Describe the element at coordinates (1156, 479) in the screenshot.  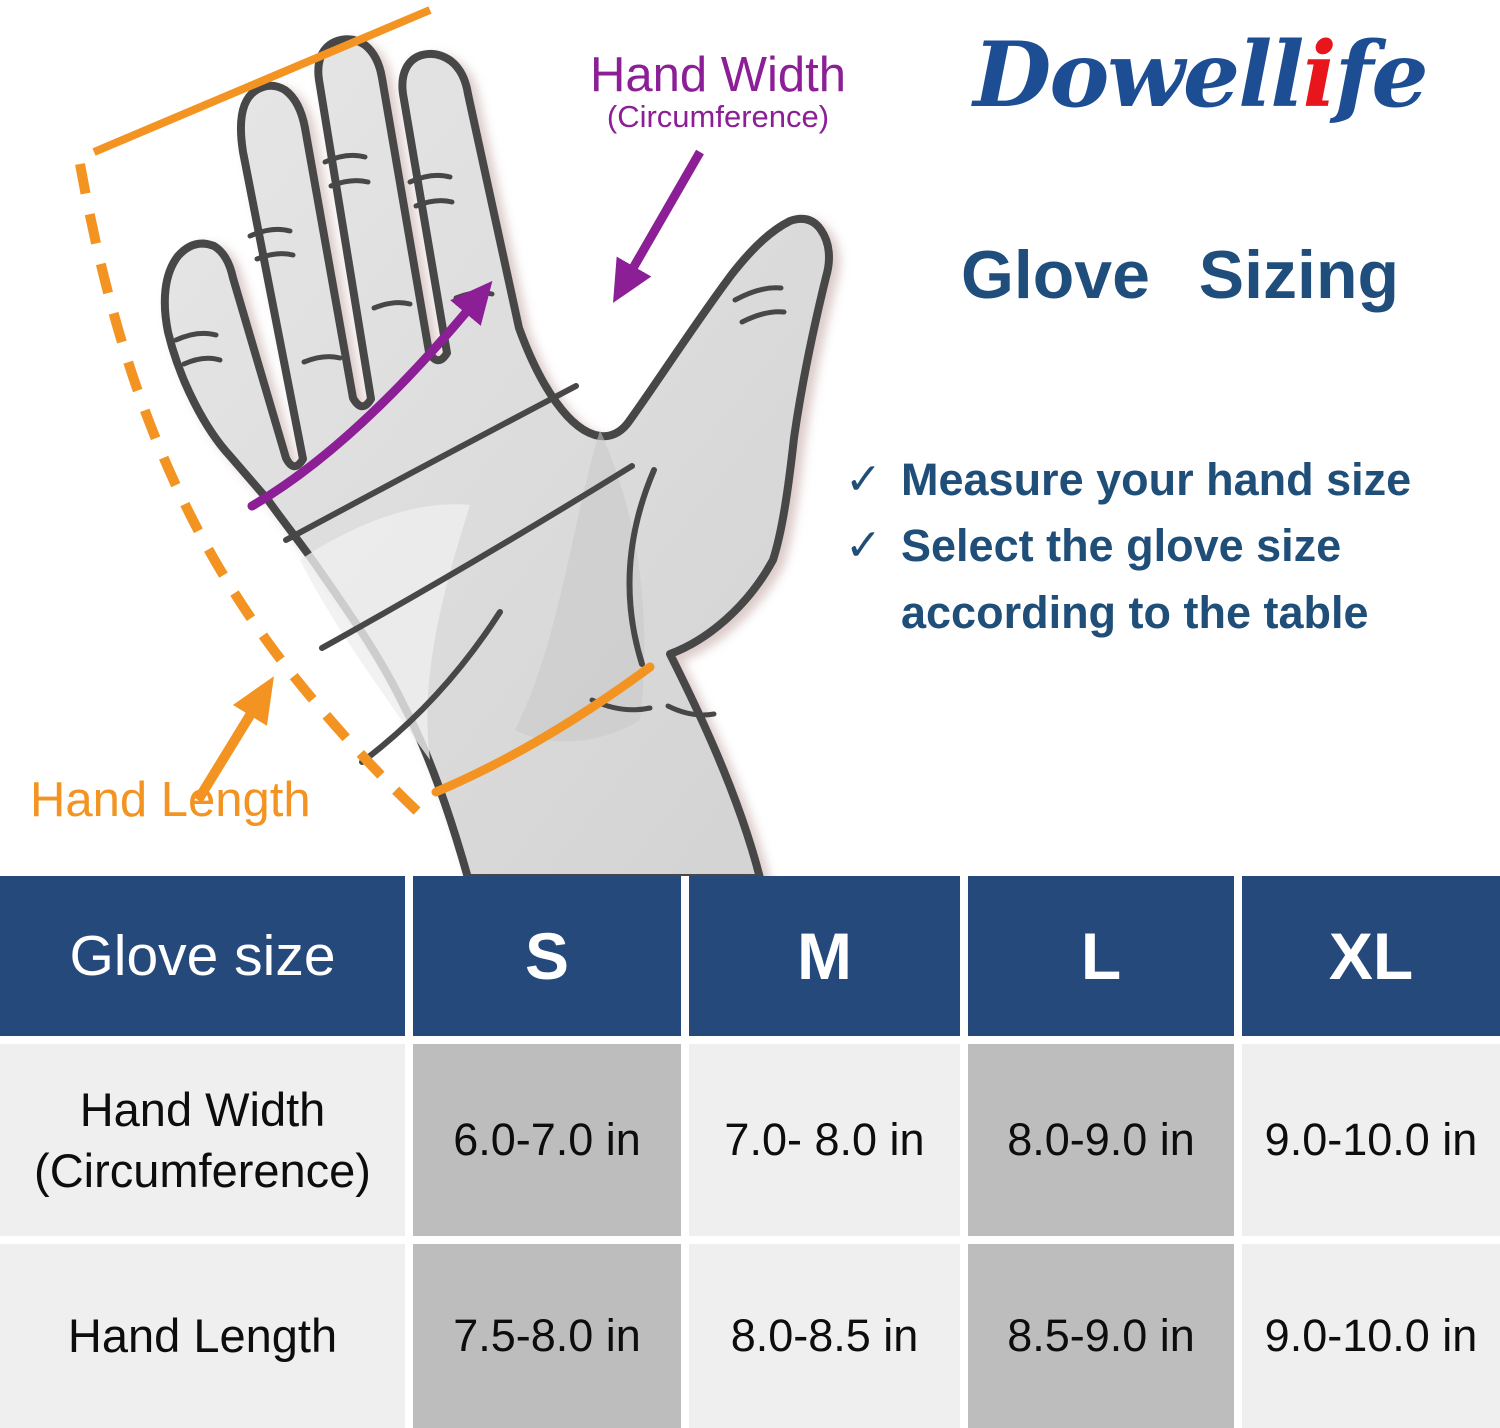
I see `instruction-item-1: Measure your hand size` at that location.